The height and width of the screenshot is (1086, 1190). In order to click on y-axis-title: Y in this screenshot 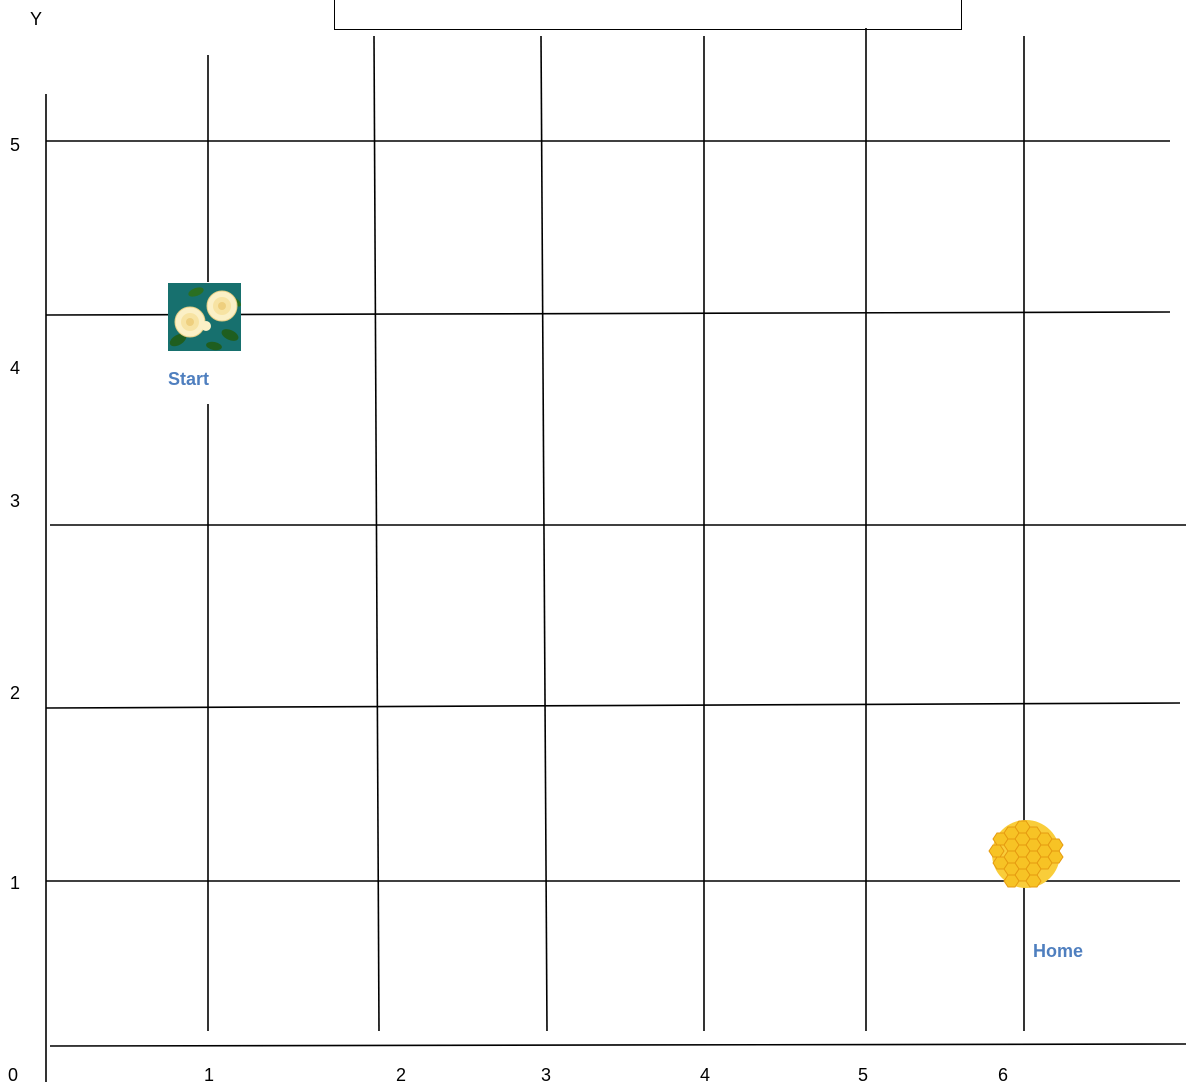, I will do `click(36, 19)`.